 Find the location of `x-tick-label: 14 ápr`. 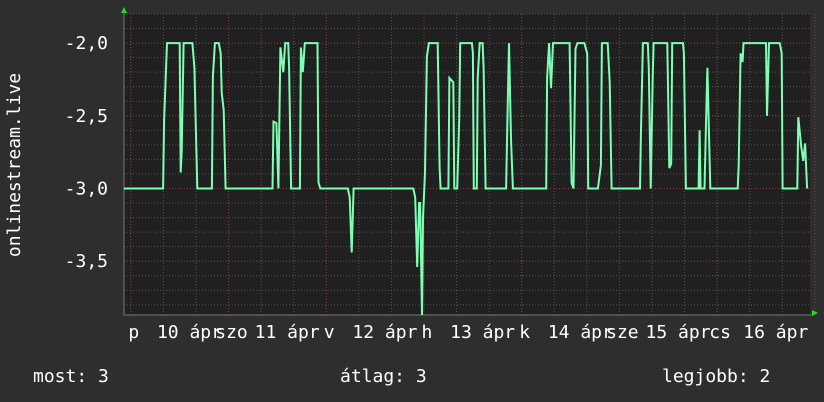

x-tick-label: 14 ápr is located at coordinates (580, 332).